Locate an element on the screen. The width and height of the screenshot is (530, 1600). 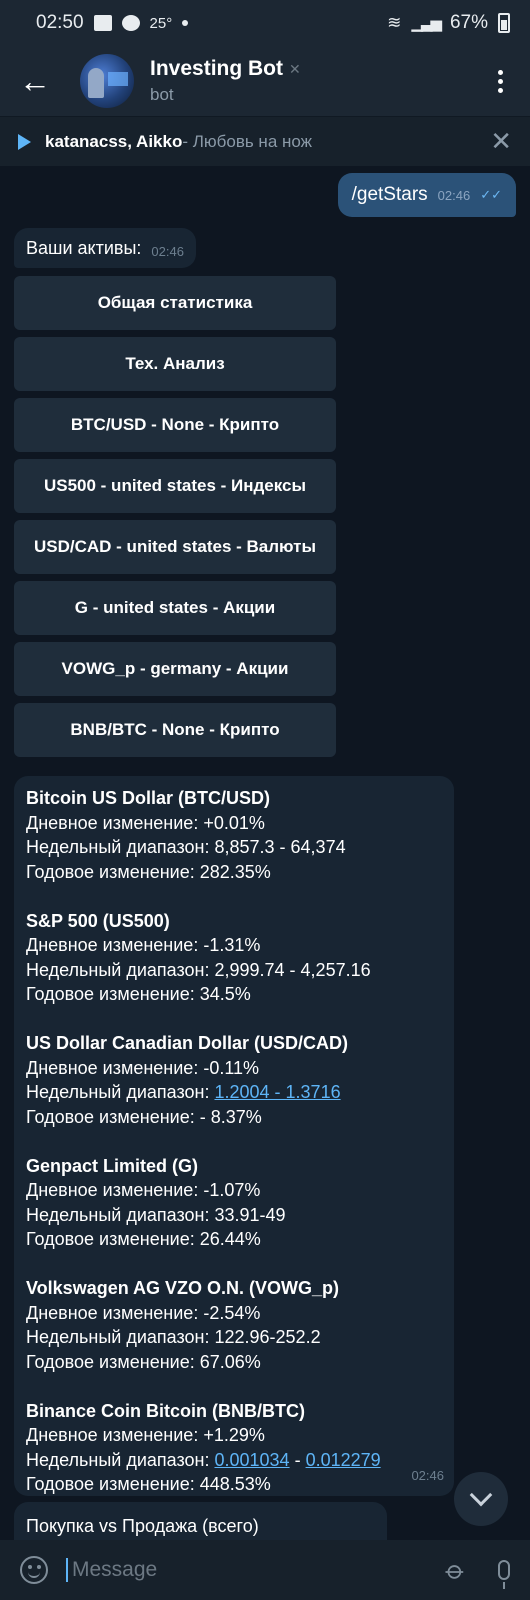
message-input is located at coordinates (231, 1570).